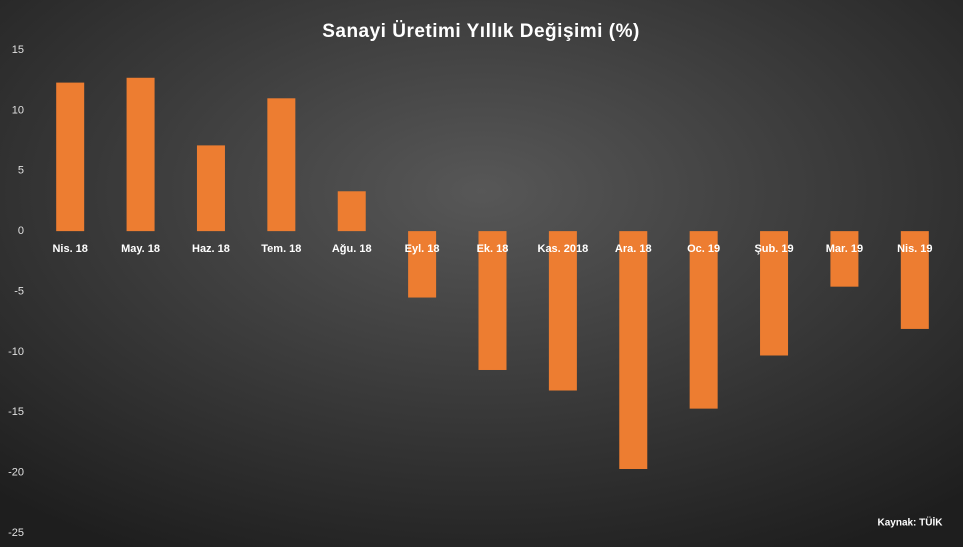  I want to click on x-tick-label: Mar. 19, so click(844, 249).